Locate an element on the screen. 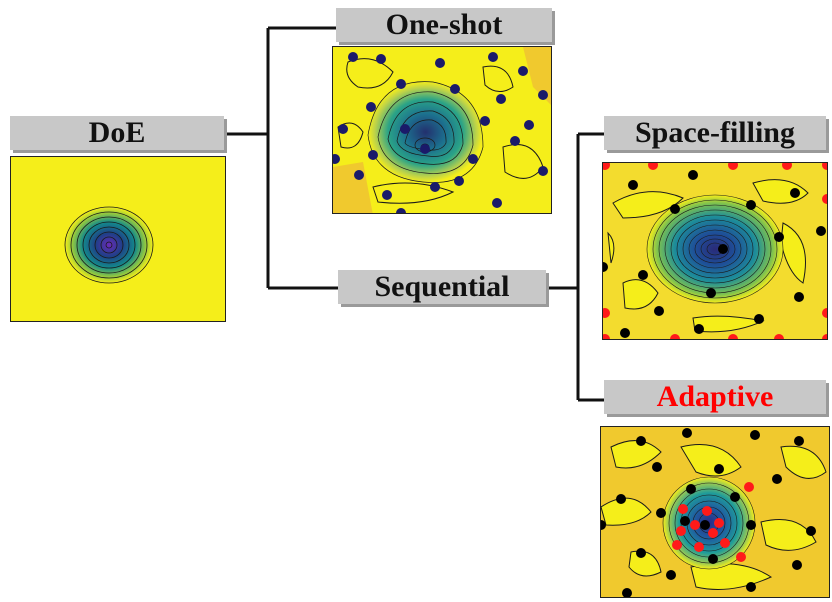 Image resolution: width=832 pixels, height=602 pixels. space-filling-contour-panel is located at coordinates (715, 251).